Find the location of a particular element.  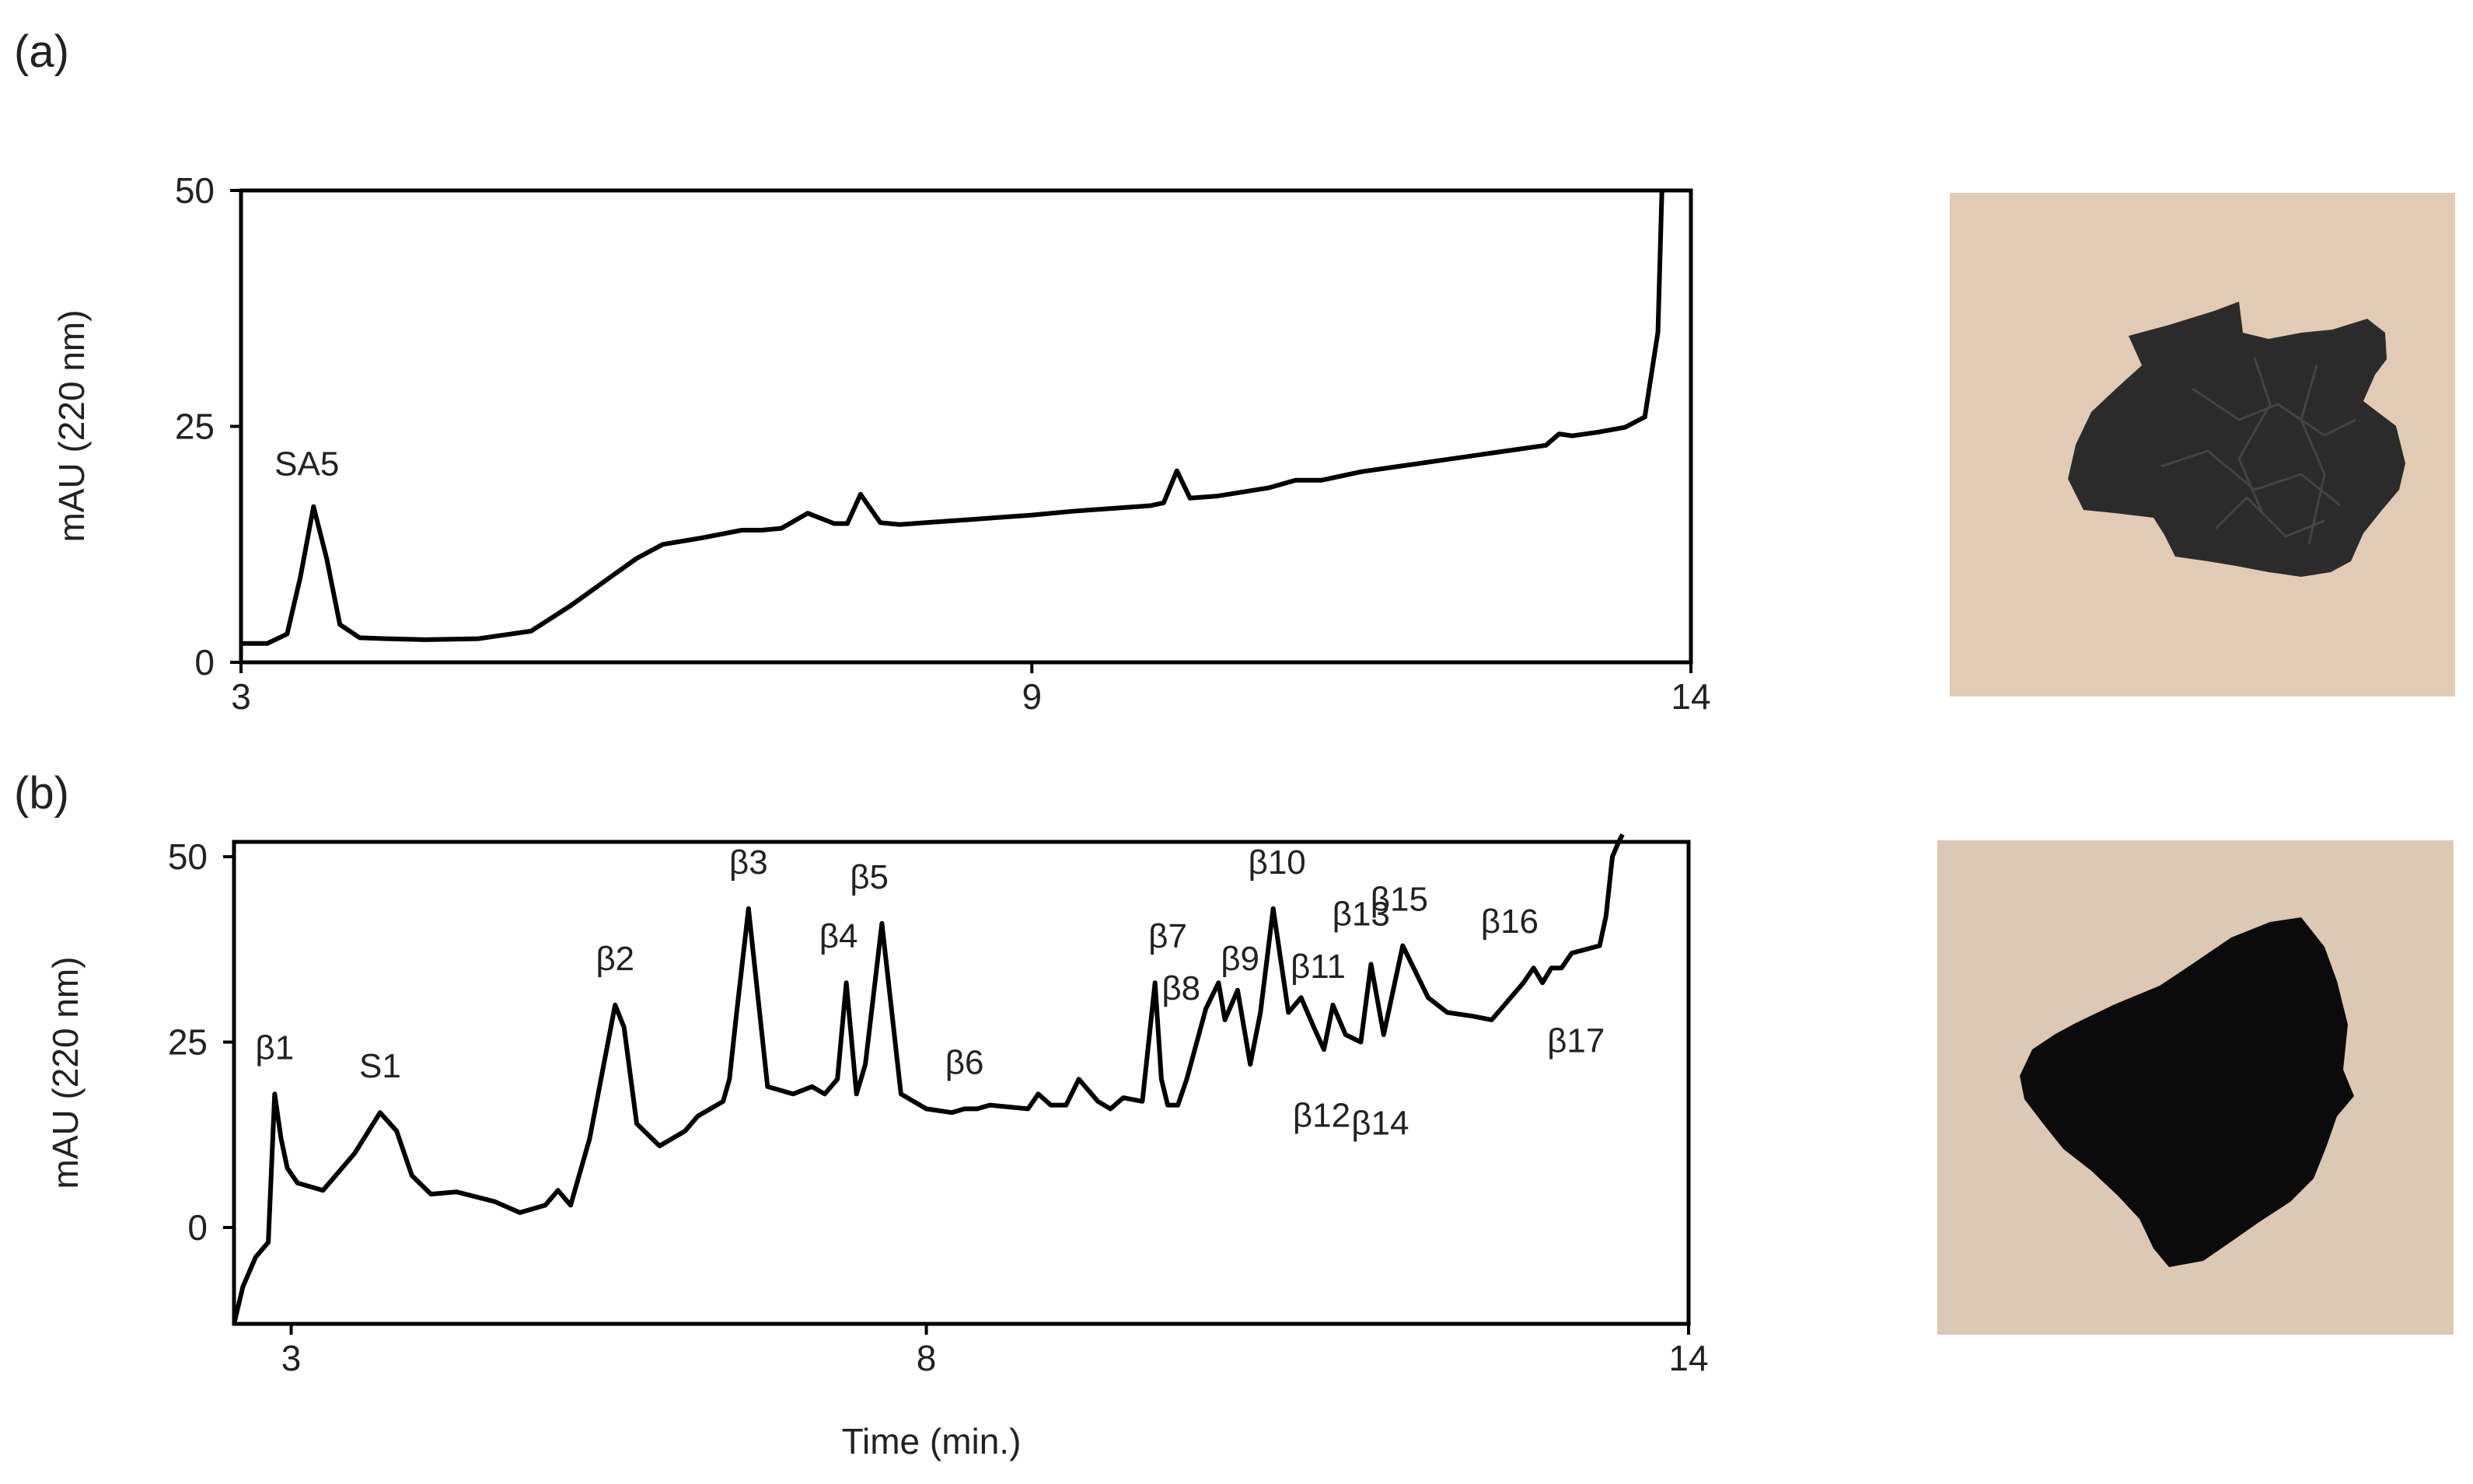

chart-b-ytick-label: 25 is located at coordinates (188, 1042).